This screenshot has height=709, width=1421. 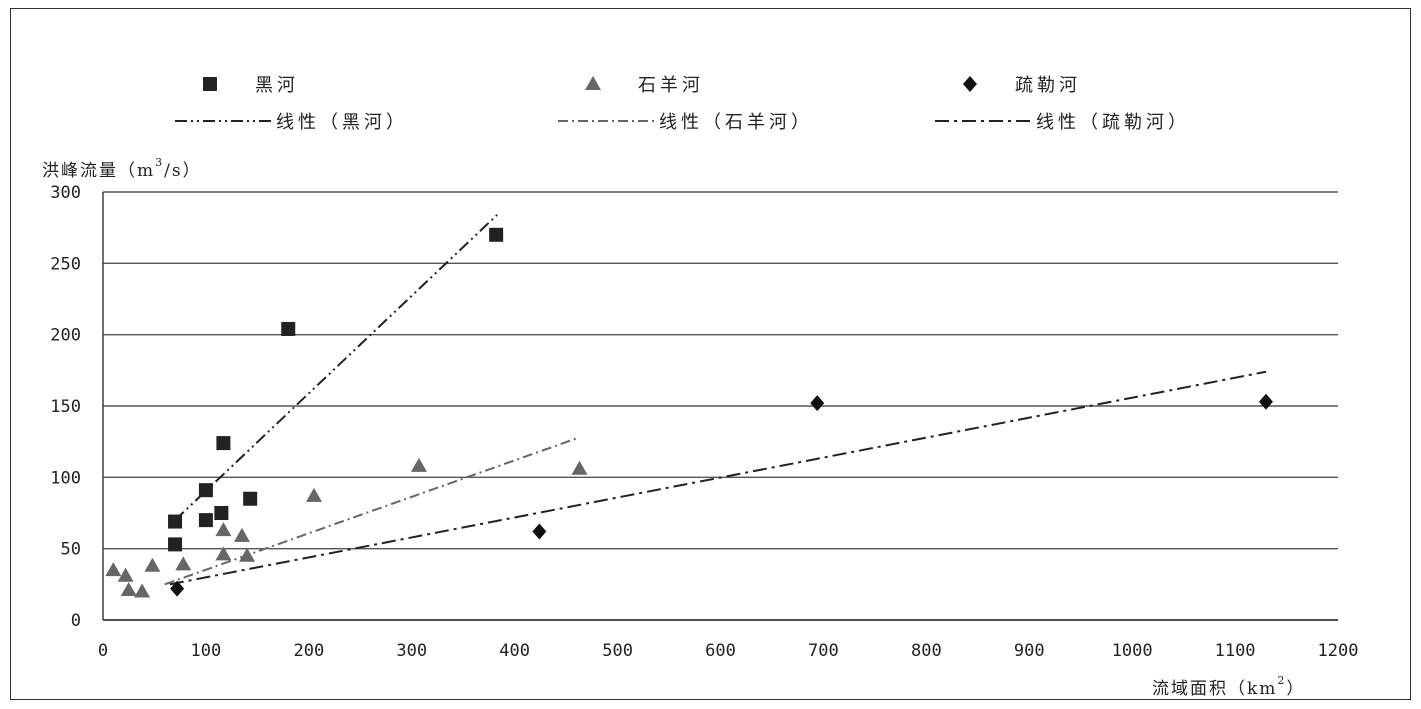 What do you see at coordinates (720, 651) in the screenshot?
I see `x-tick-label: 600` at bounding box center [720, 651].